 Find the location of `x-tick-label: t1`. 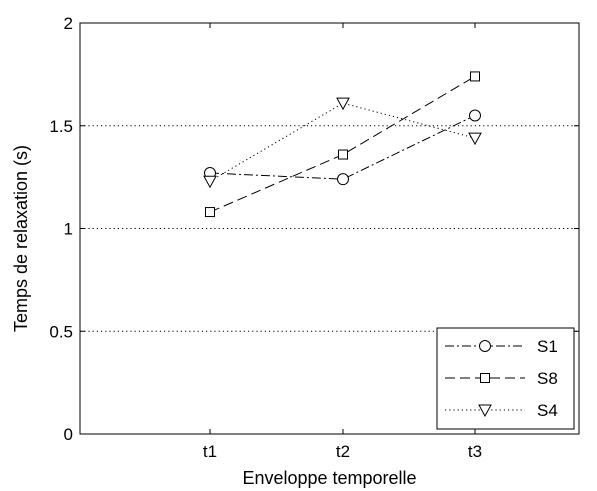

x-tick-label: t1 is located at coordinates (210, 451).